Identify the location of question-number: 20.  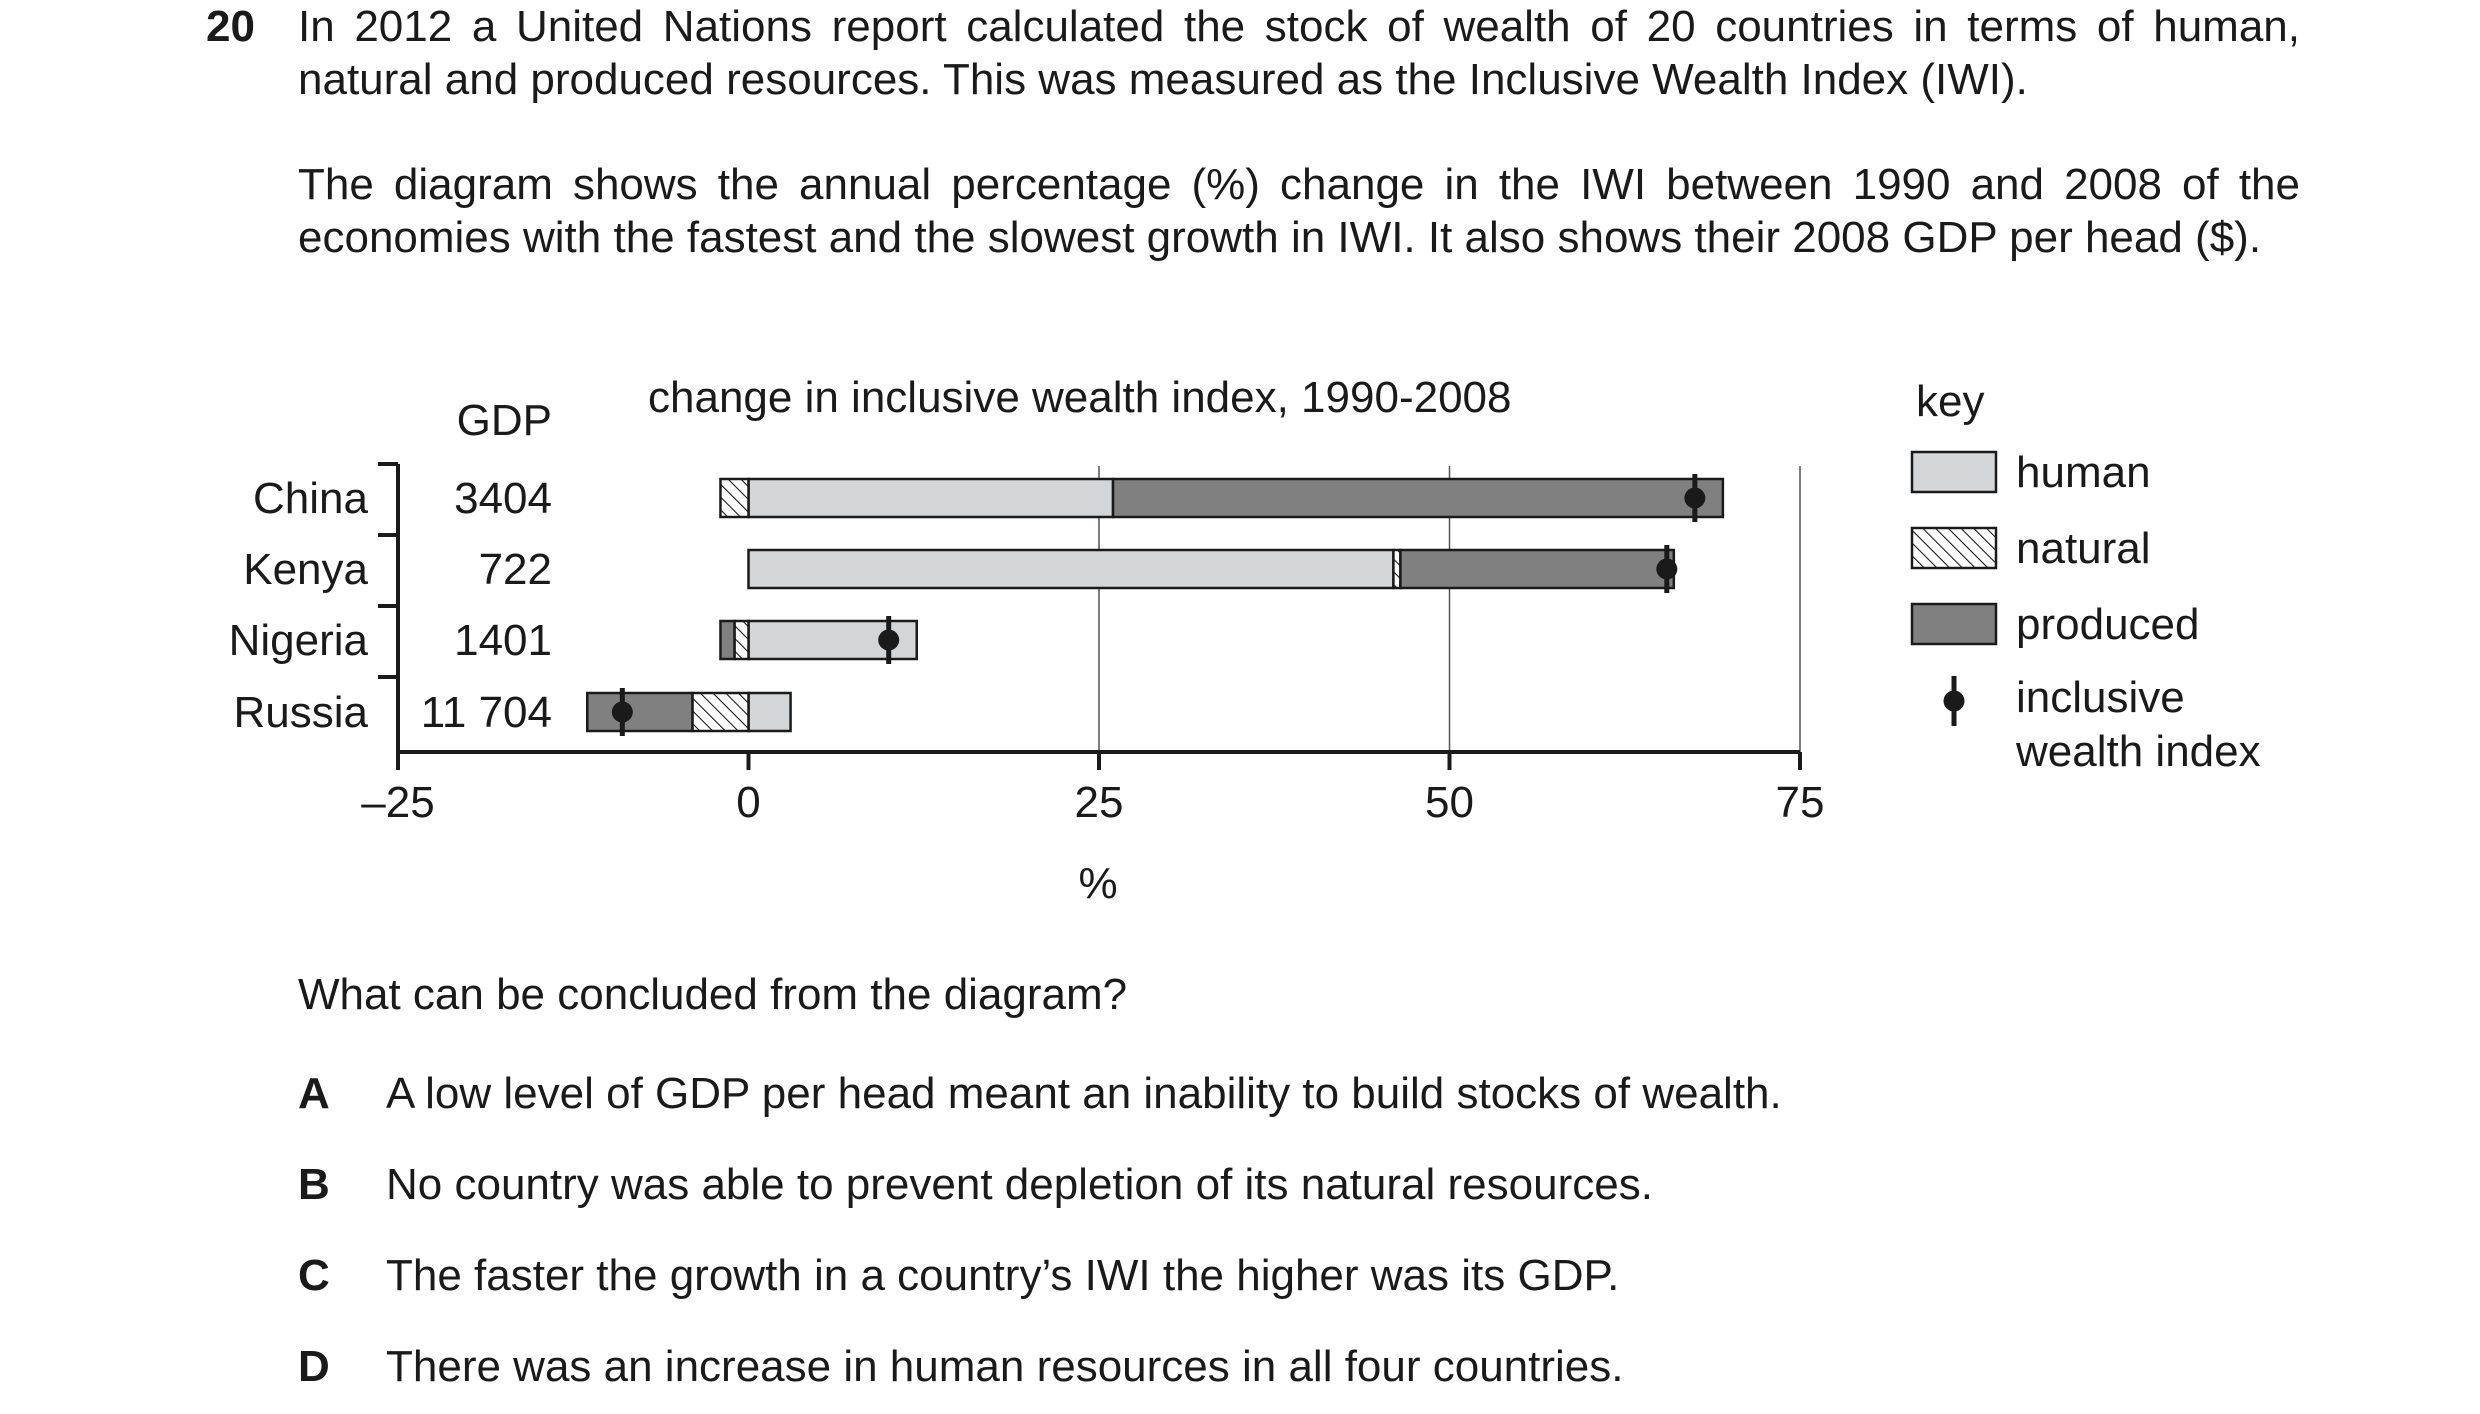
(230, 26).